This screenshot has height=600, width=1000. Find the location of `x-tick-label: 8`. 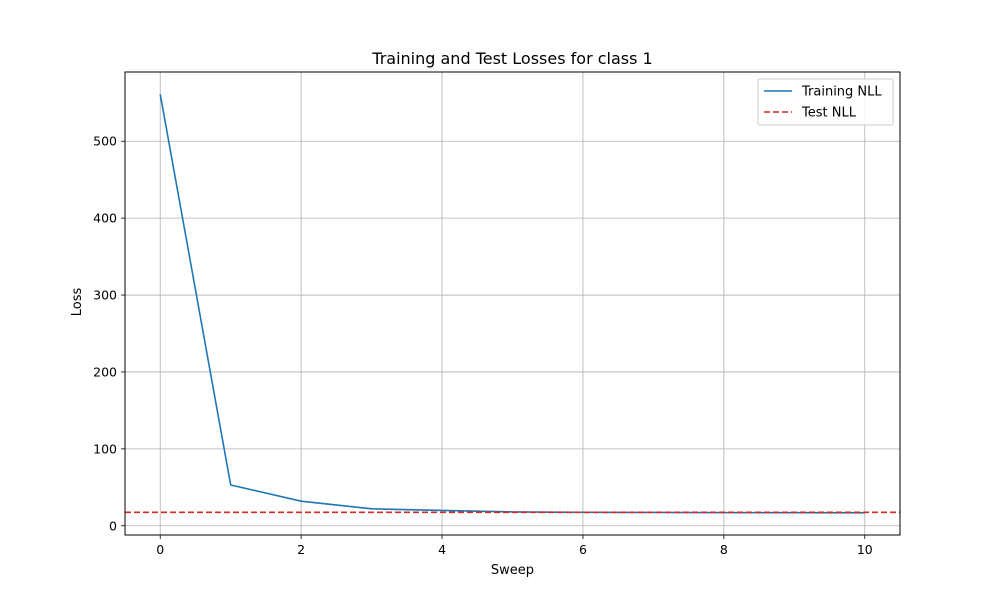

x-tick-label: 8 is located at coordinates (724, 549).